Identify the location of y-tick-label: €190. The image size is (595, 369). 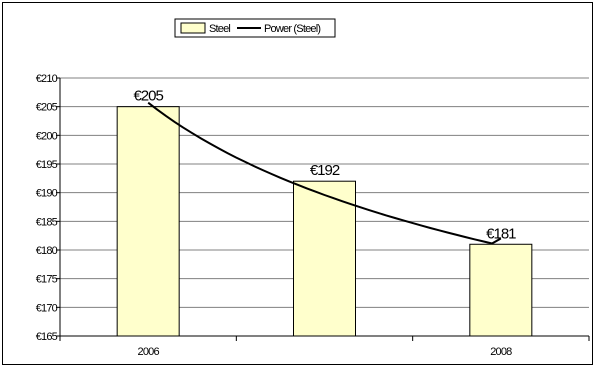
(47, 194).